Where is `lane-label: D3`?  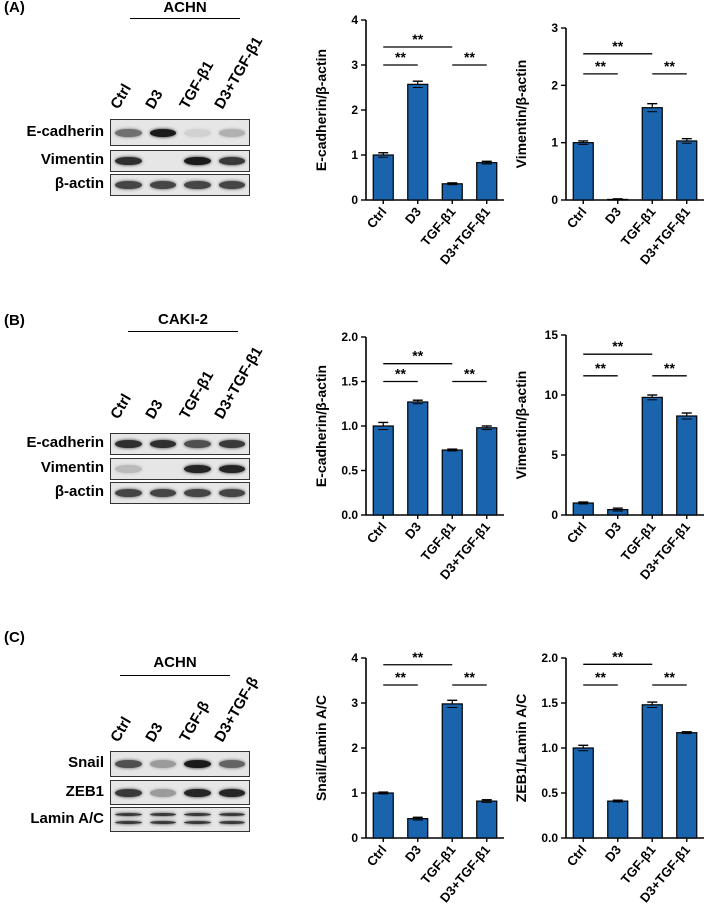
lane-label: D3 is located at coordinates (154, 732).